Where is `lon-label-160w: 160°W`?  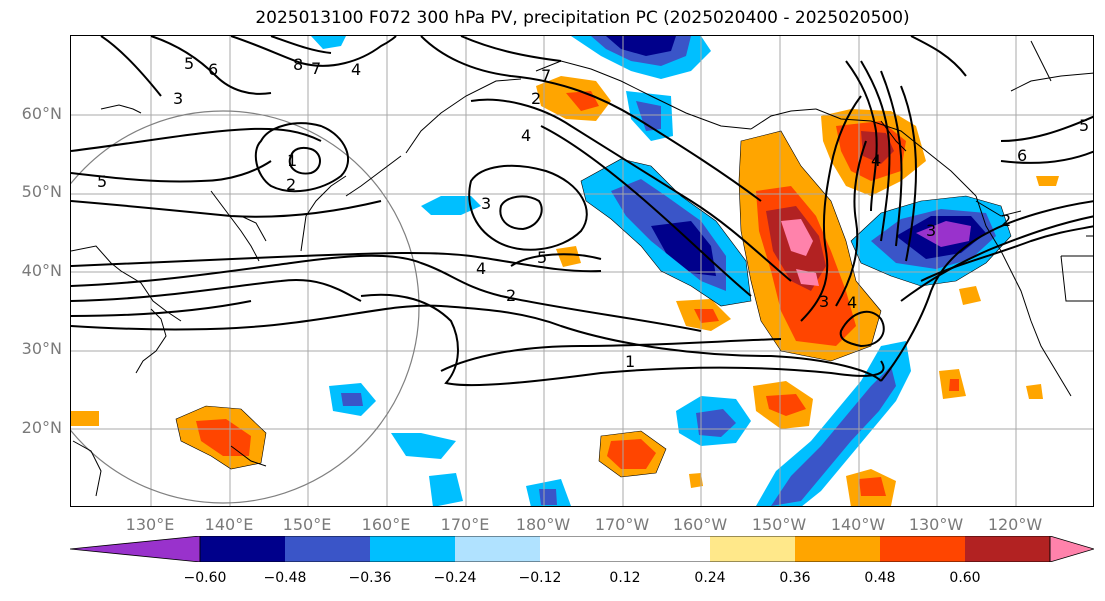
lon-label-160w: 160°W is located at coordinates (700, 524).